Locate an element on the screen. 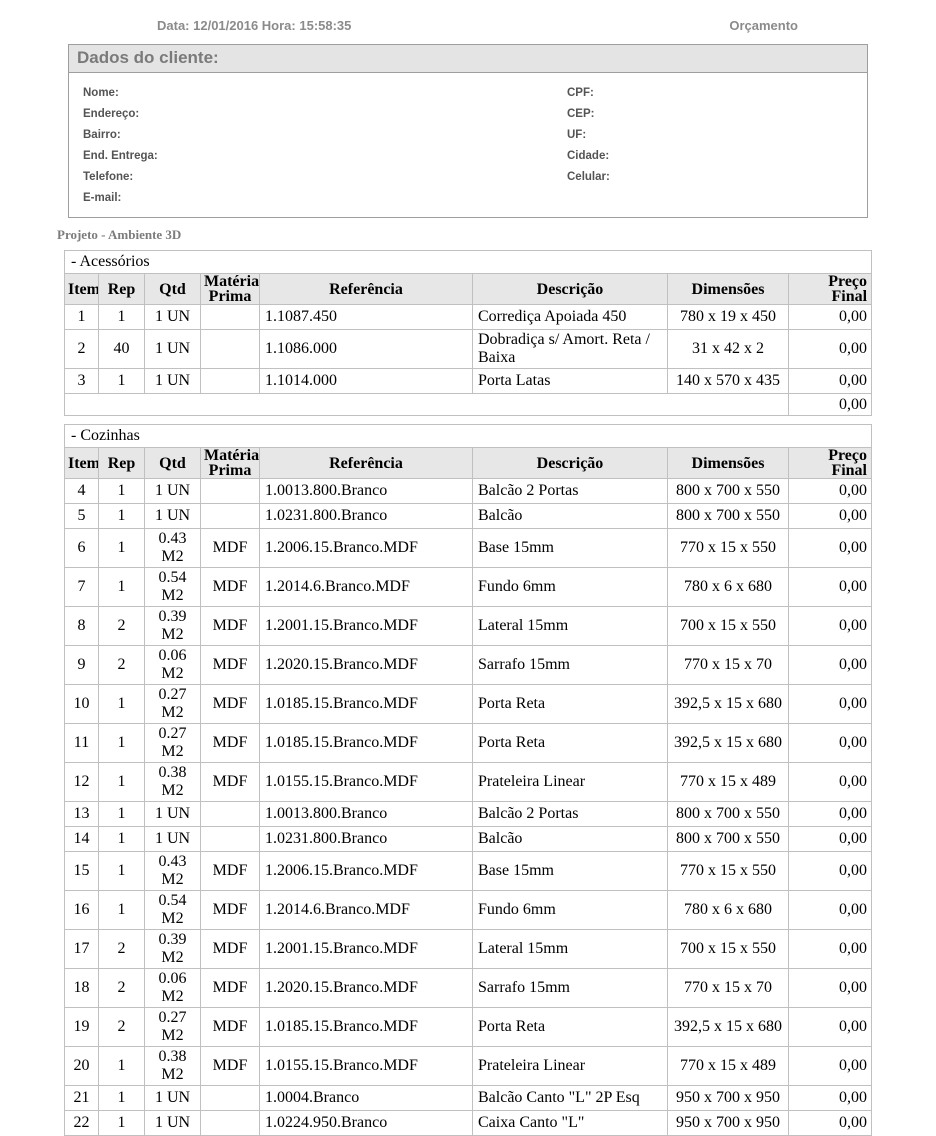  item-cell: 392,5 x 15 x 680 is located at coordinates (728, 1027).